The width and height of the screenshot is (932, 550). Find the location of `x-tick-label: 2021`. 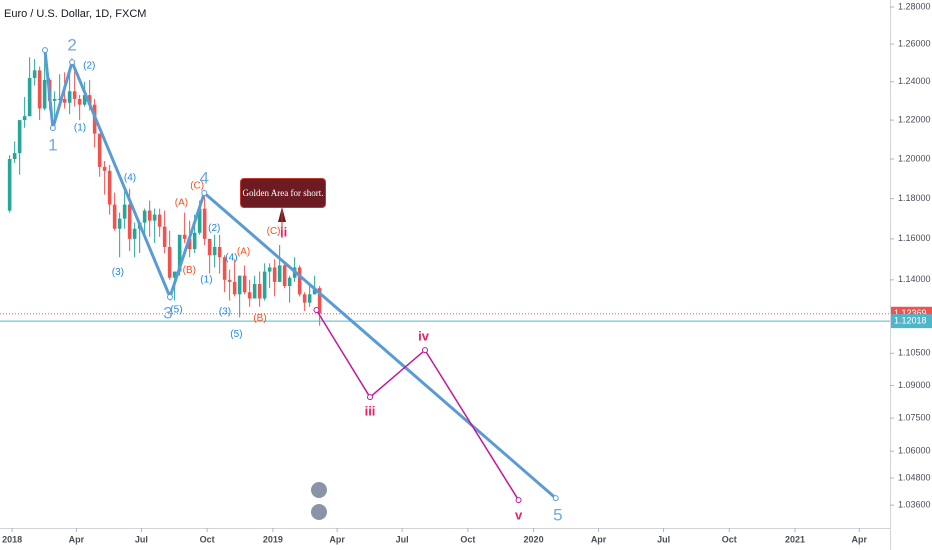

x-tick-label: 2021 is located at coordinates (795, 539).